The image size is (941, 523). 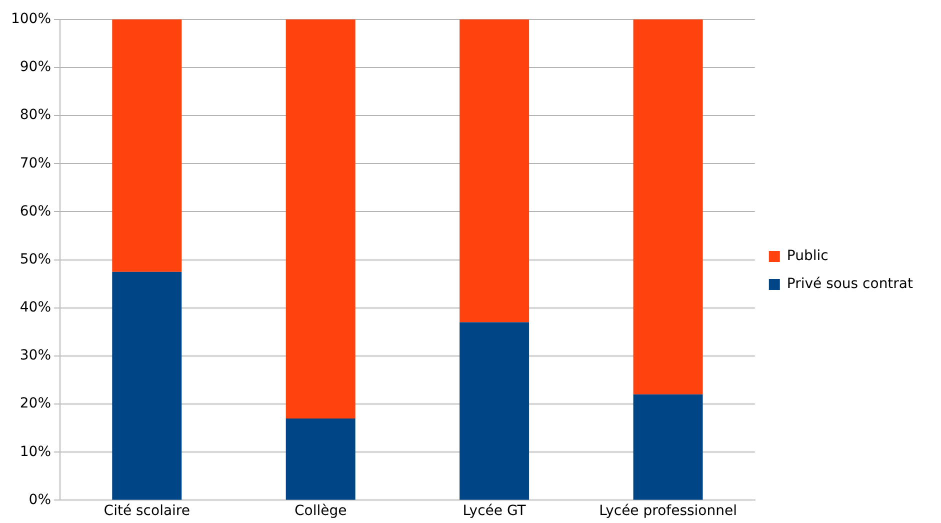 I want to click on y-tick-label: 70%, so click(x=36, y=163).